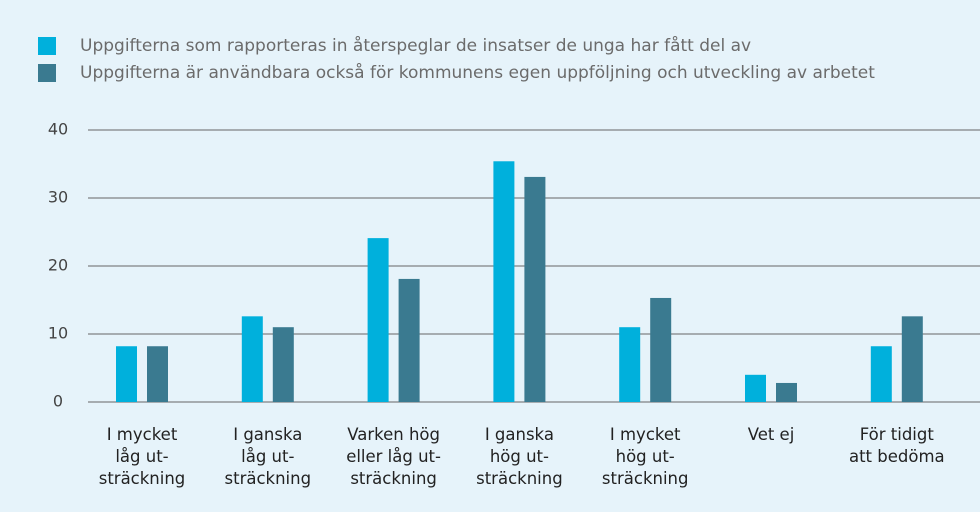  Describe the element at coordinates (896, 445) in the screenshot. I see `x-tick-label: För tidigt att bedöma` at that location.